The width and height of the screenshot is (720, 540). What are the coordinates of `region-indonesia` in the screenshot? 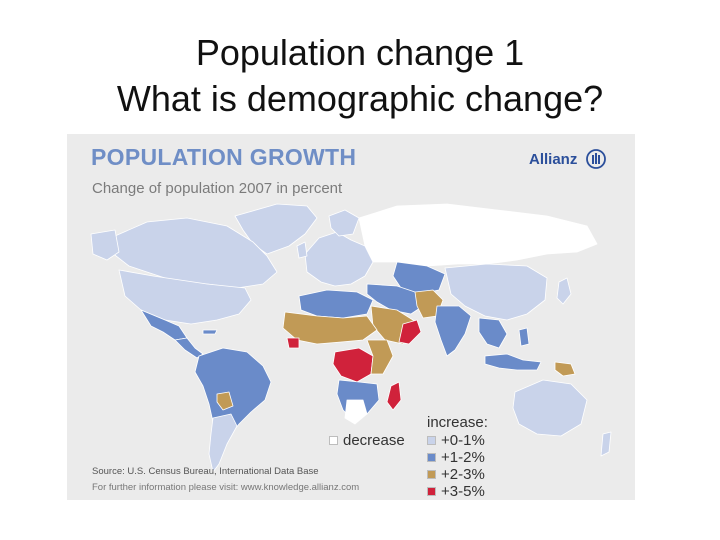 It's located at (513, 362).